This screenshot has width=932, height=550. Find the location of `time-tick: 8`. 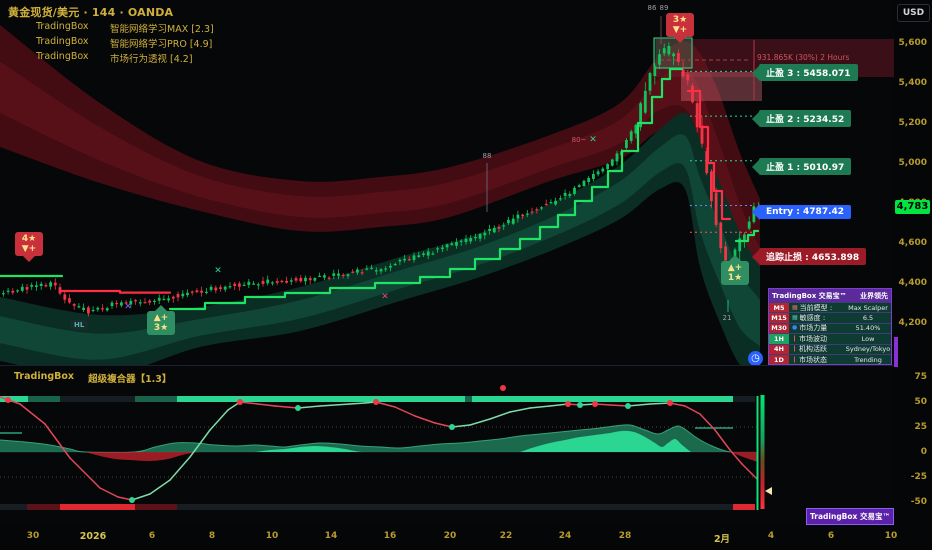

time-tick: 8 is located at coordinates (212, 536).